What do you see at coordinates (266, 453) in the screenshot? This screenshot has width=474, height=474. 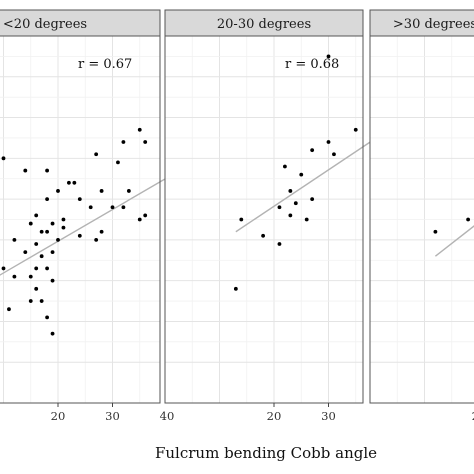 I see `x-axis-title: Fulcrum bending Cobb angle` at bounding box center [266, 453].